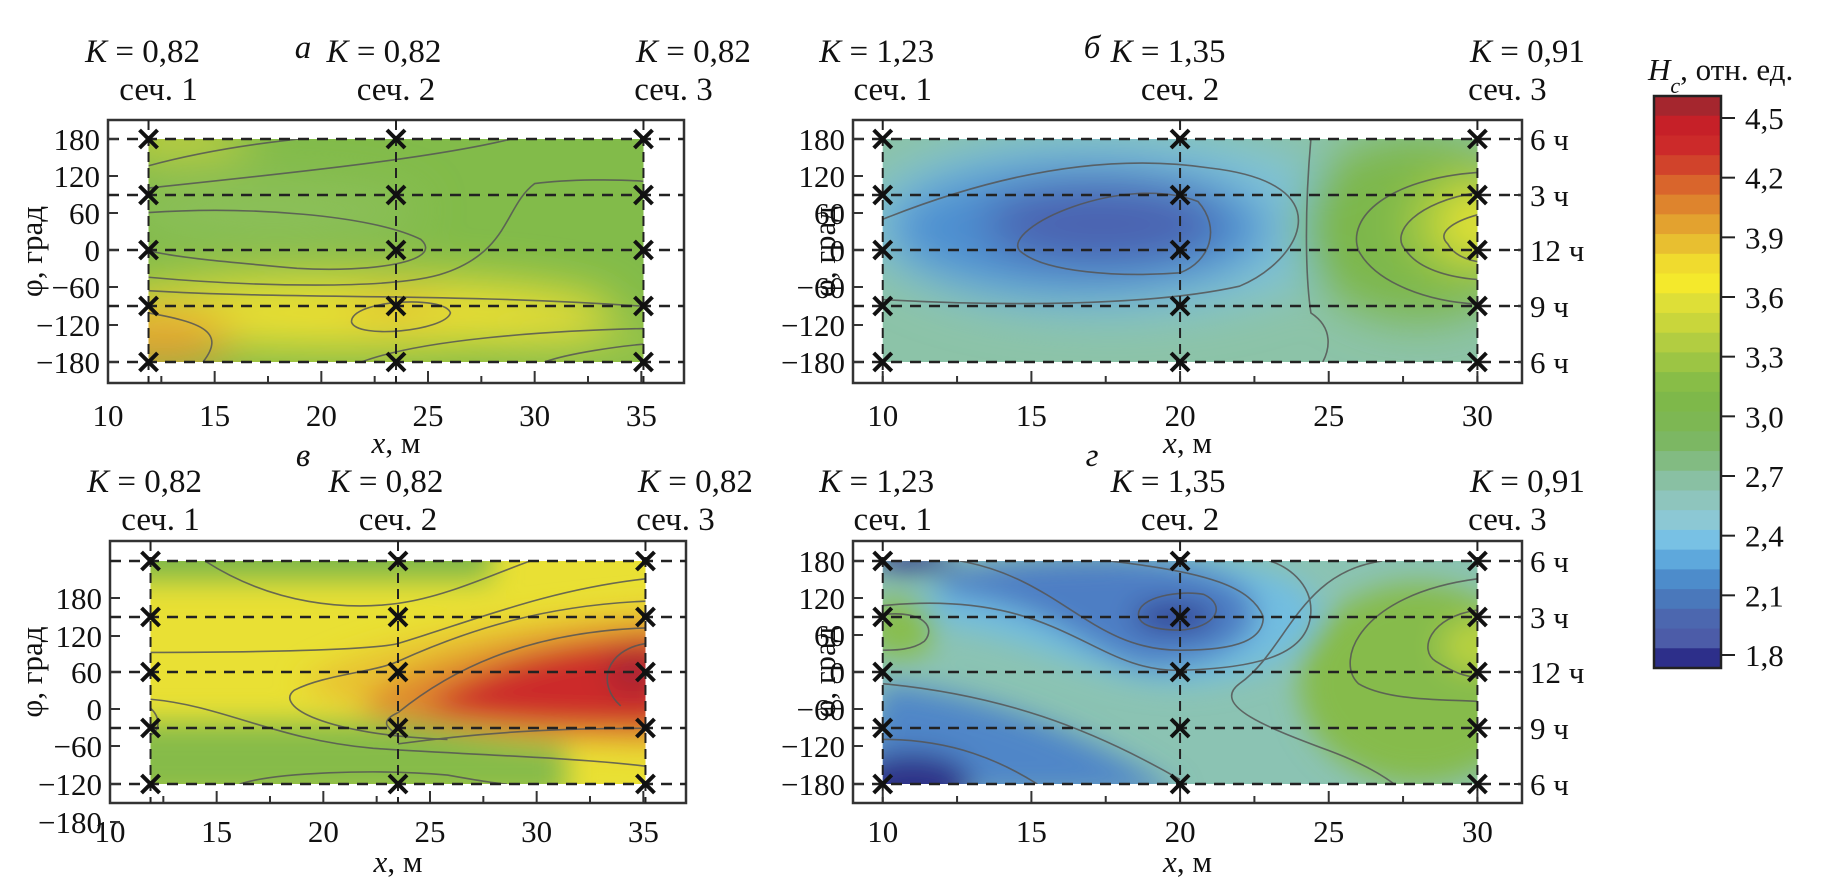  What do you see at coordinates (1527, 52) in the screenshot?
I see `section-k-value: K = 0,91` at bounding box center [1527, 52].